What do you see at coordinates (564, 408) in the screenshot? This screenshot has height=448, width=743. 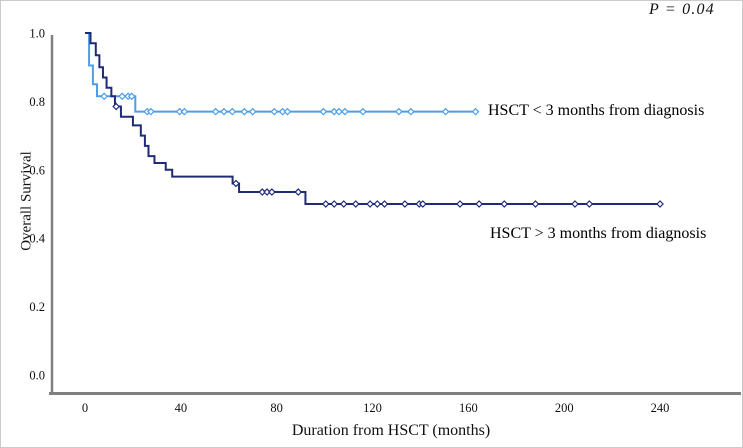 I see `x-tick-label: 200` at bounding box center [564, 408].